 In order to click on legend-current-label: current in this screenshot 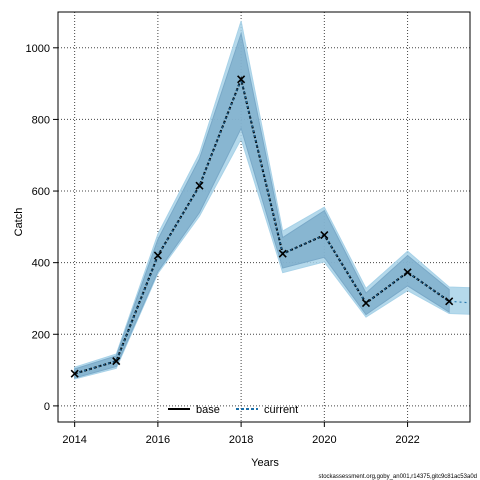, I will do `click(281, 410)`.